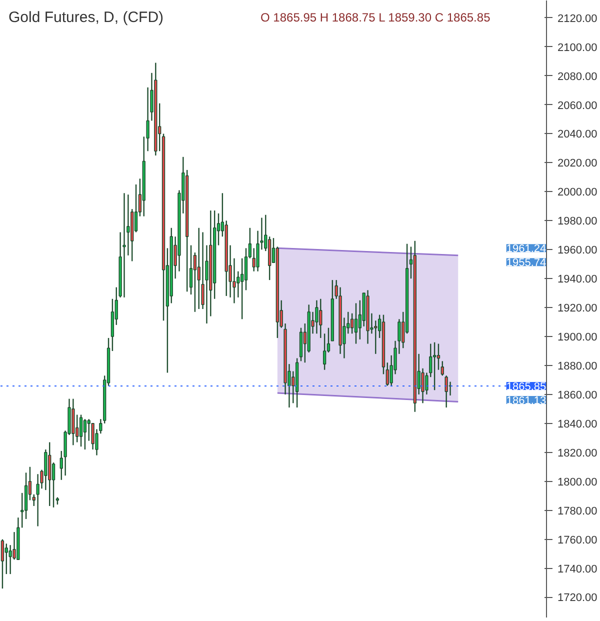 This screenshot has width=600, height=621. I want to click on y-tick-label: 1860.00, so click(578, 395).